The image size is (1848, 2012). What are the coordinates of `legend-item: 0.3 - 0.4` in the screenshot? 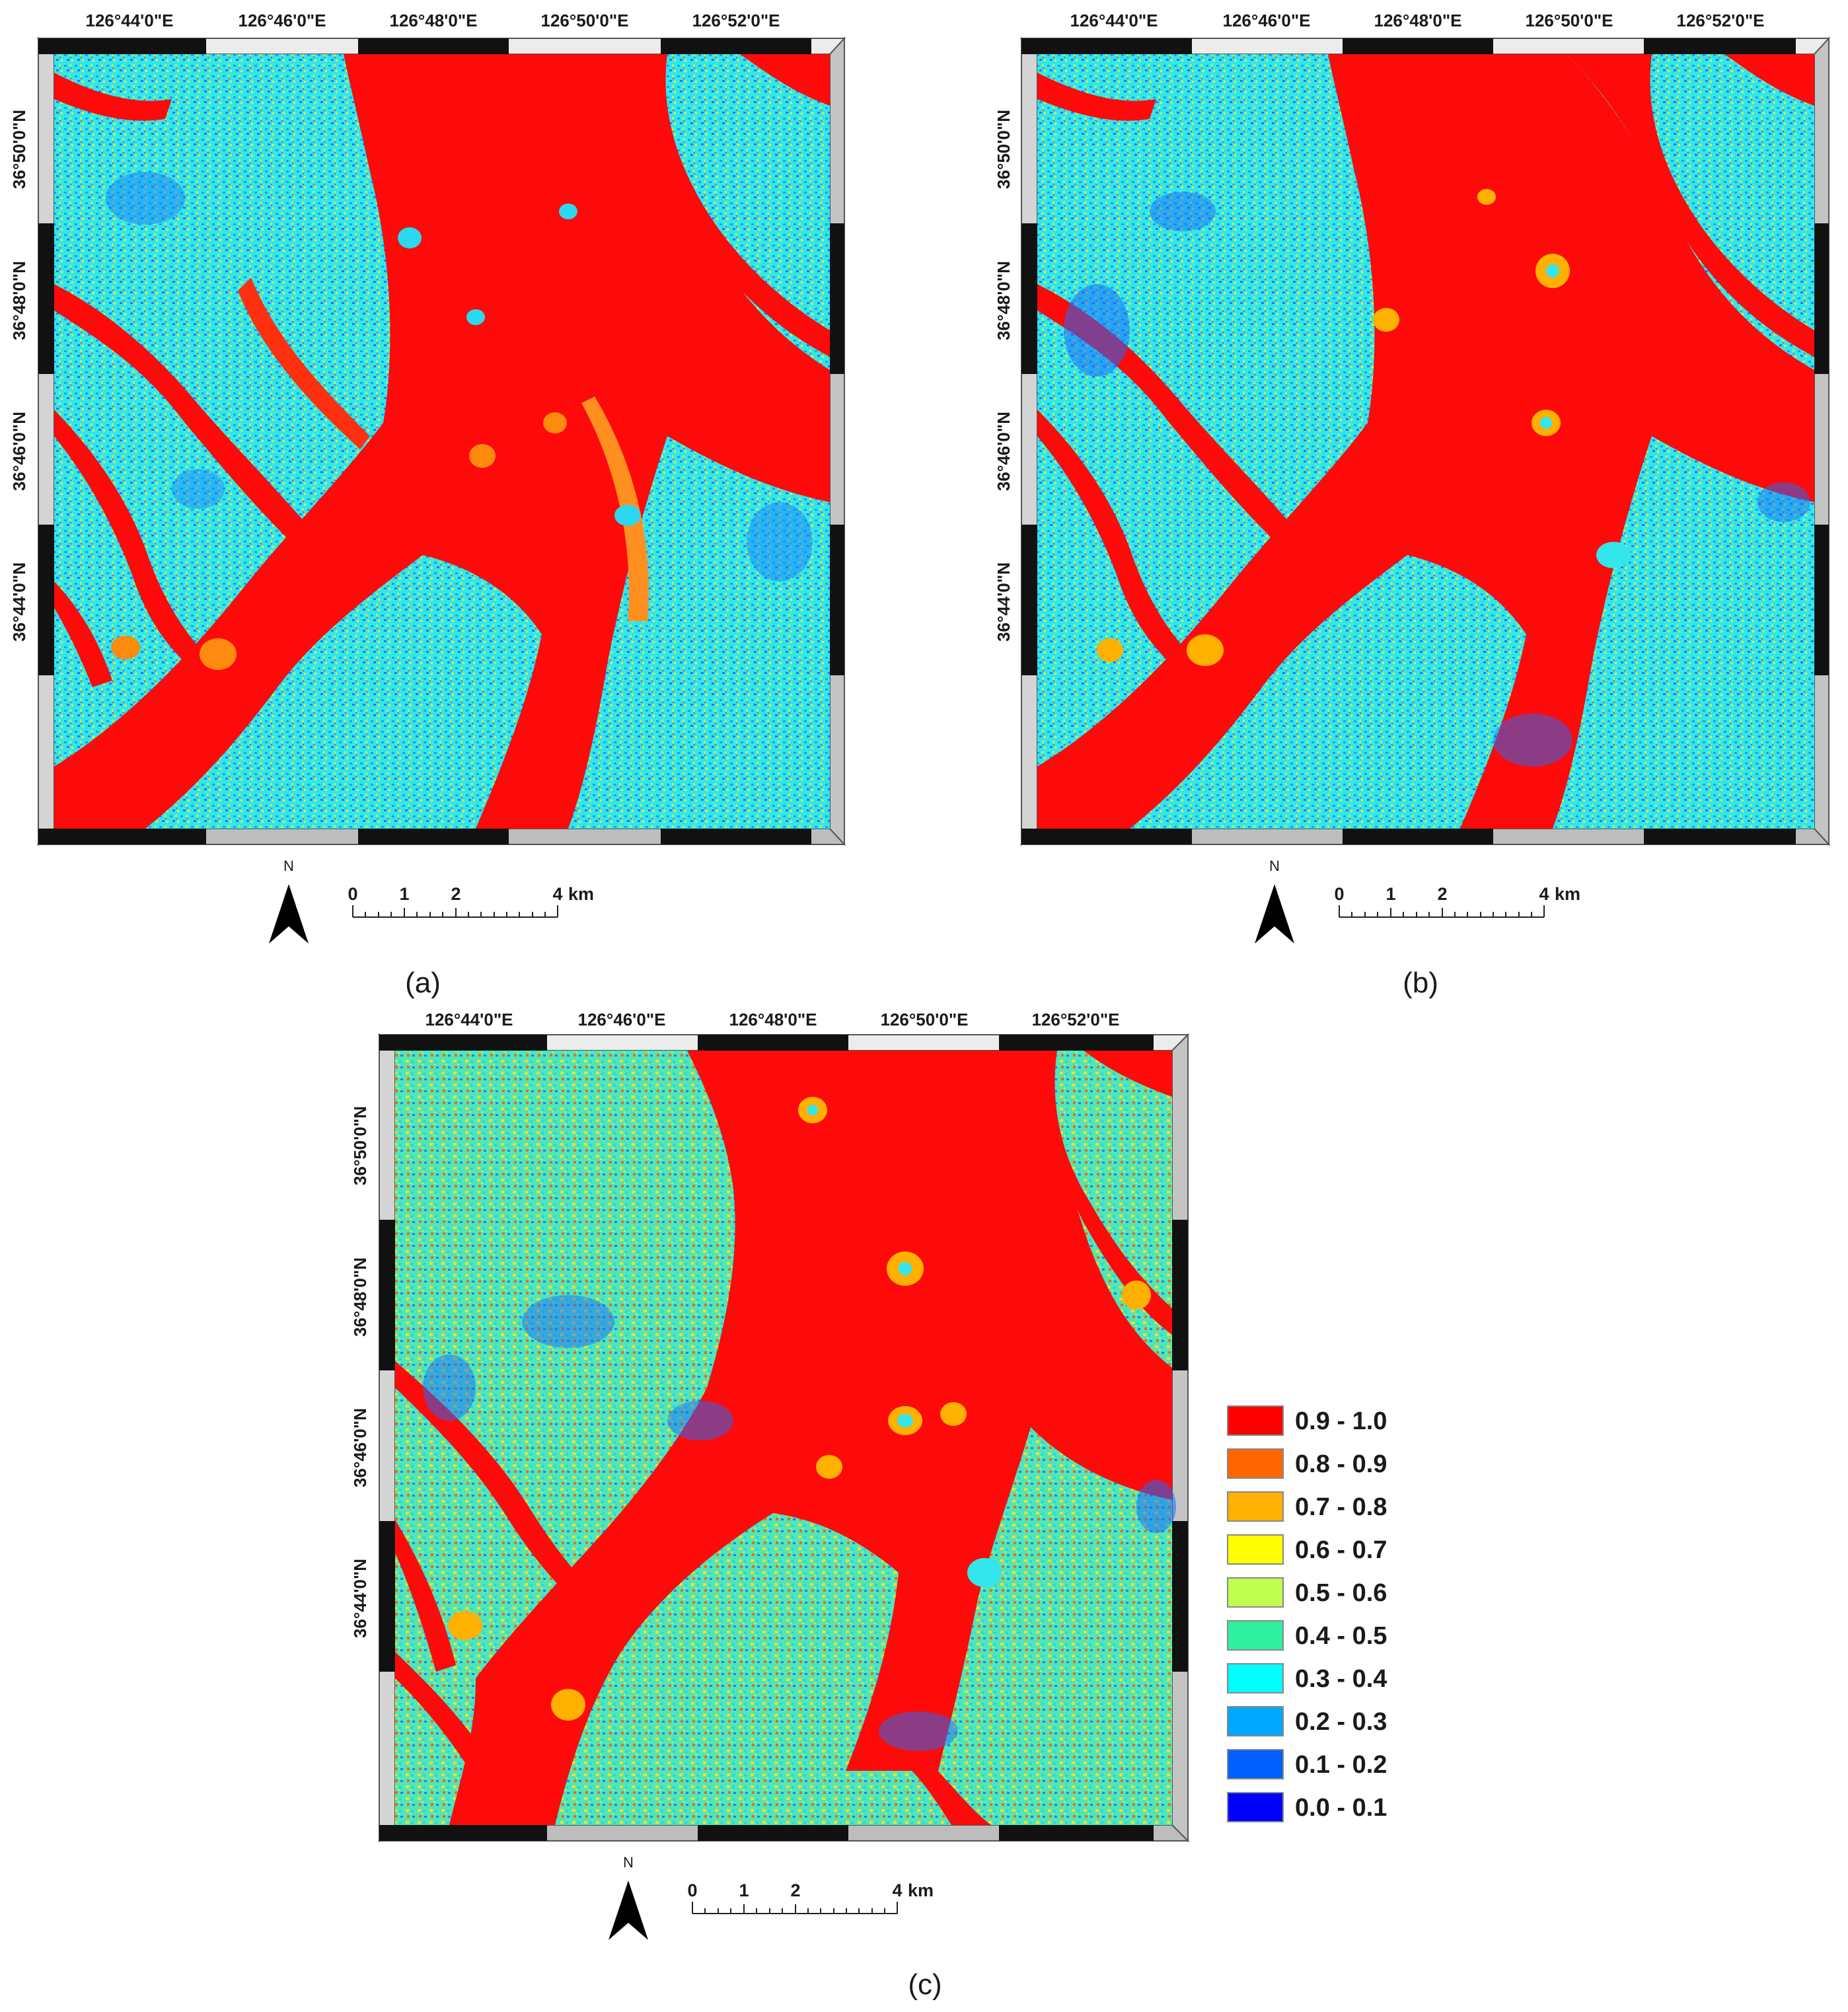 It's located at (1307, 1678).